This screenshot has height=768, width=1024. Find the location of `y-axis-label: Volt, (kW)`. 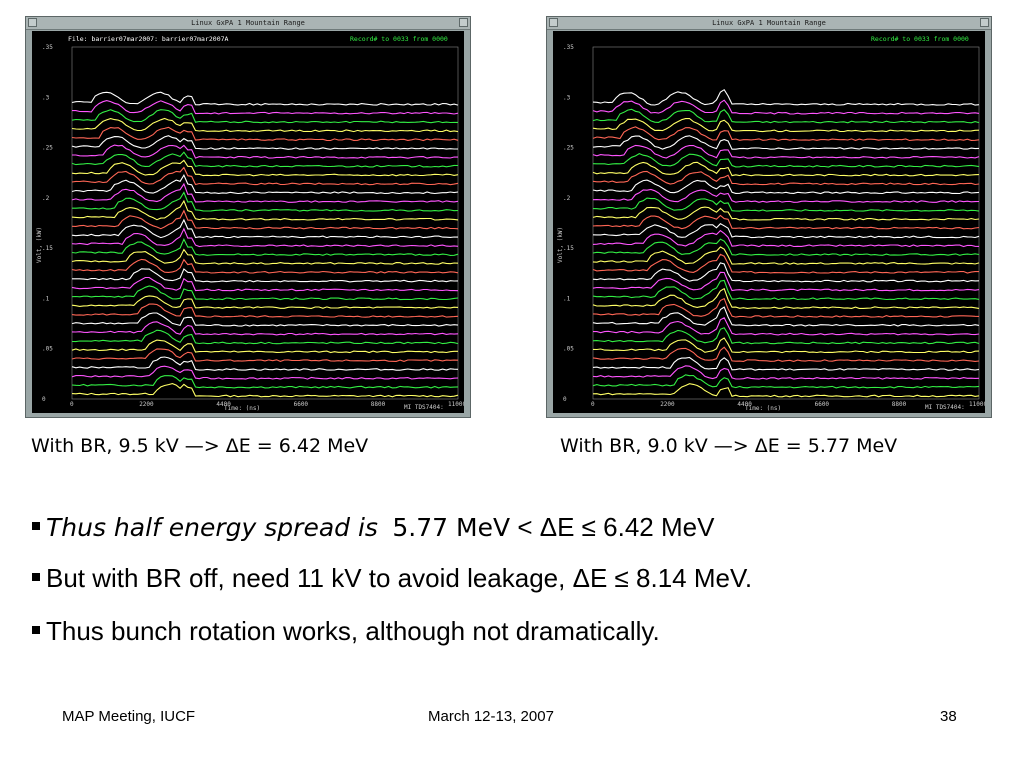

y-axis-label: Volt, (kW) is located at coordinates (560, 245).